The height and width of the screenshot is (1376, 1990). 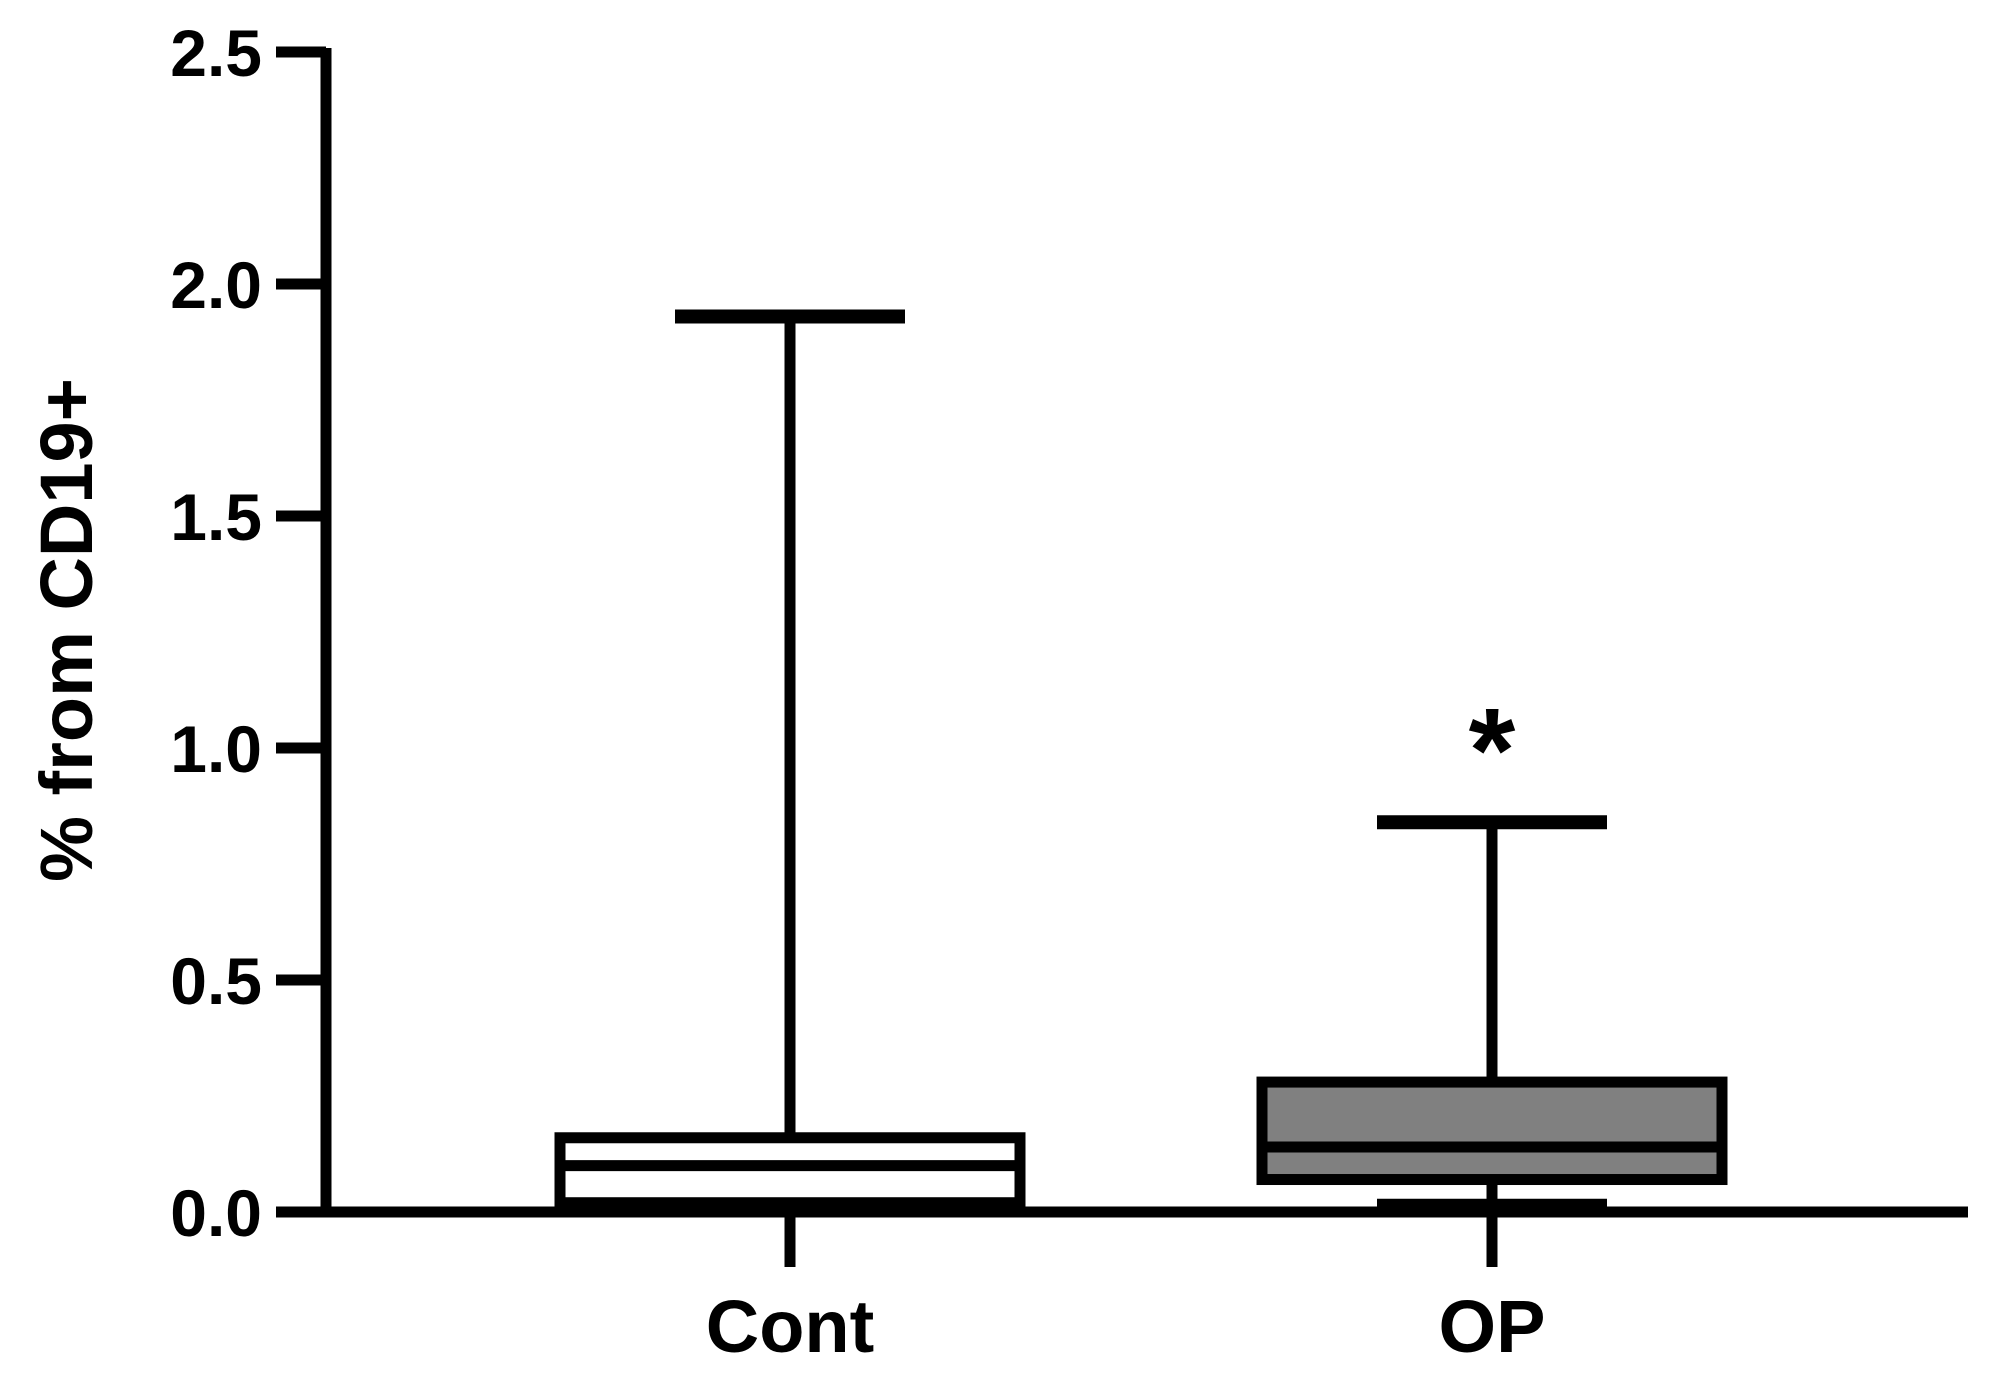 I want to click on y-tick-label: 0.0, so click(x=216, y=1213).